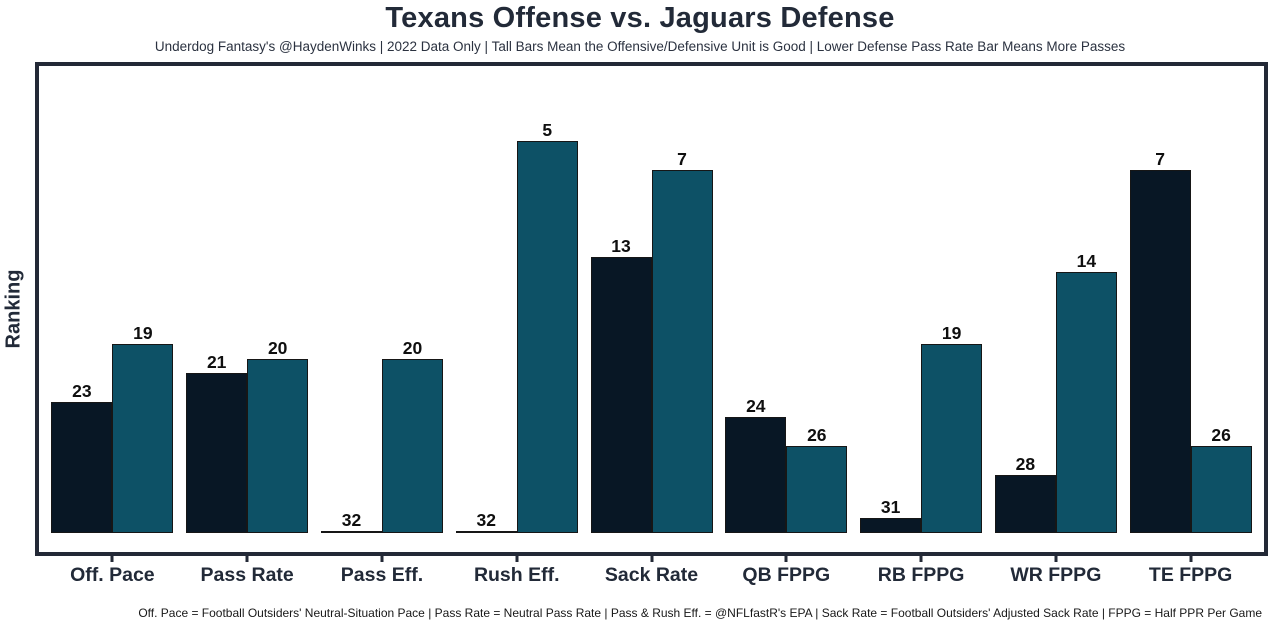 This screenshot has height=629, width=1280. I want to click on bar-column: 21, so click(217, 442).